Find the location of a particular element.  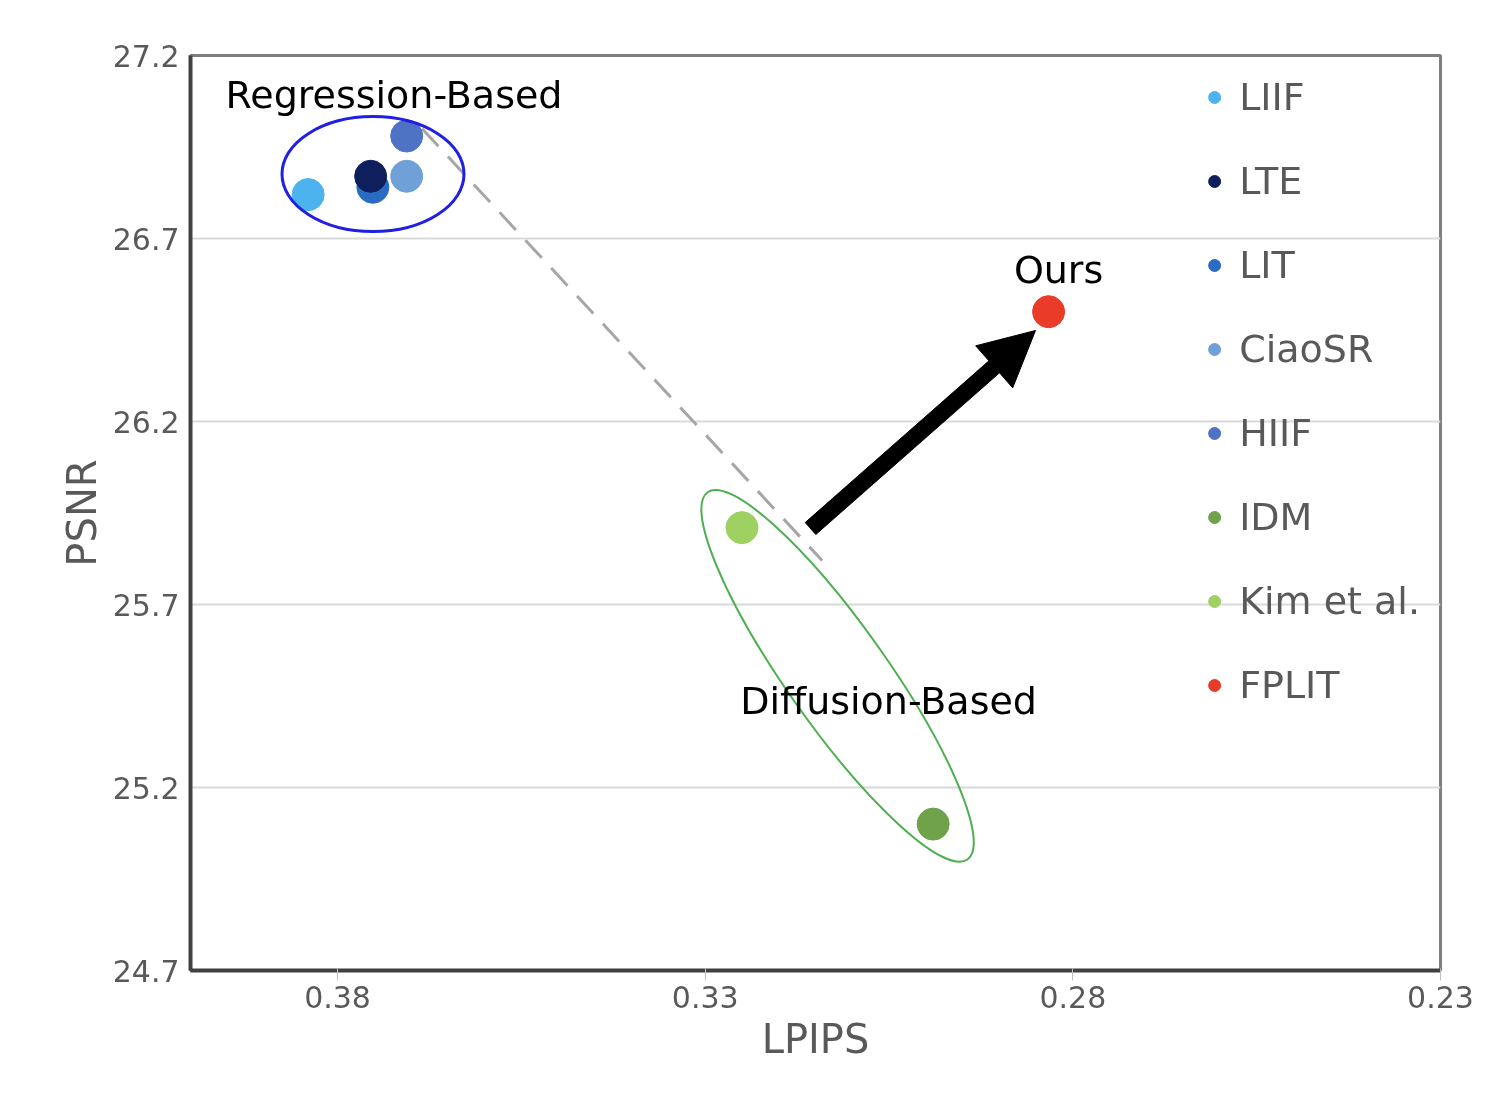

y-axis-title: PSNR is located at coordinates (81, 513).